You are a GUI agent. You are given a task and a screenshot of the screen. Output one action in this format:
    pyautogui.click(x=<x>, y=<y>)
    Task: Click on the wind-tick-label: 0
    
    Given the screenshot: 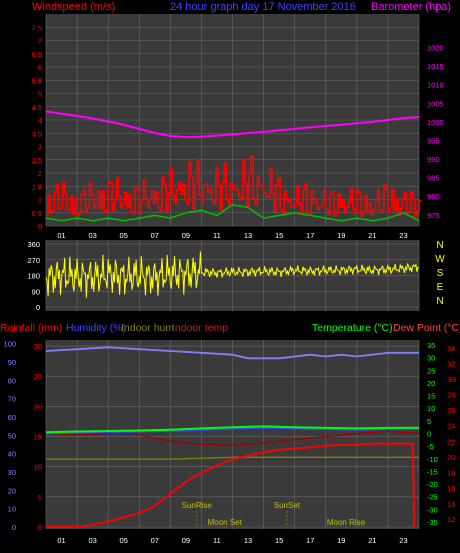 What is the action you would take?
    pyautogui.click(x=40, y=226)
    